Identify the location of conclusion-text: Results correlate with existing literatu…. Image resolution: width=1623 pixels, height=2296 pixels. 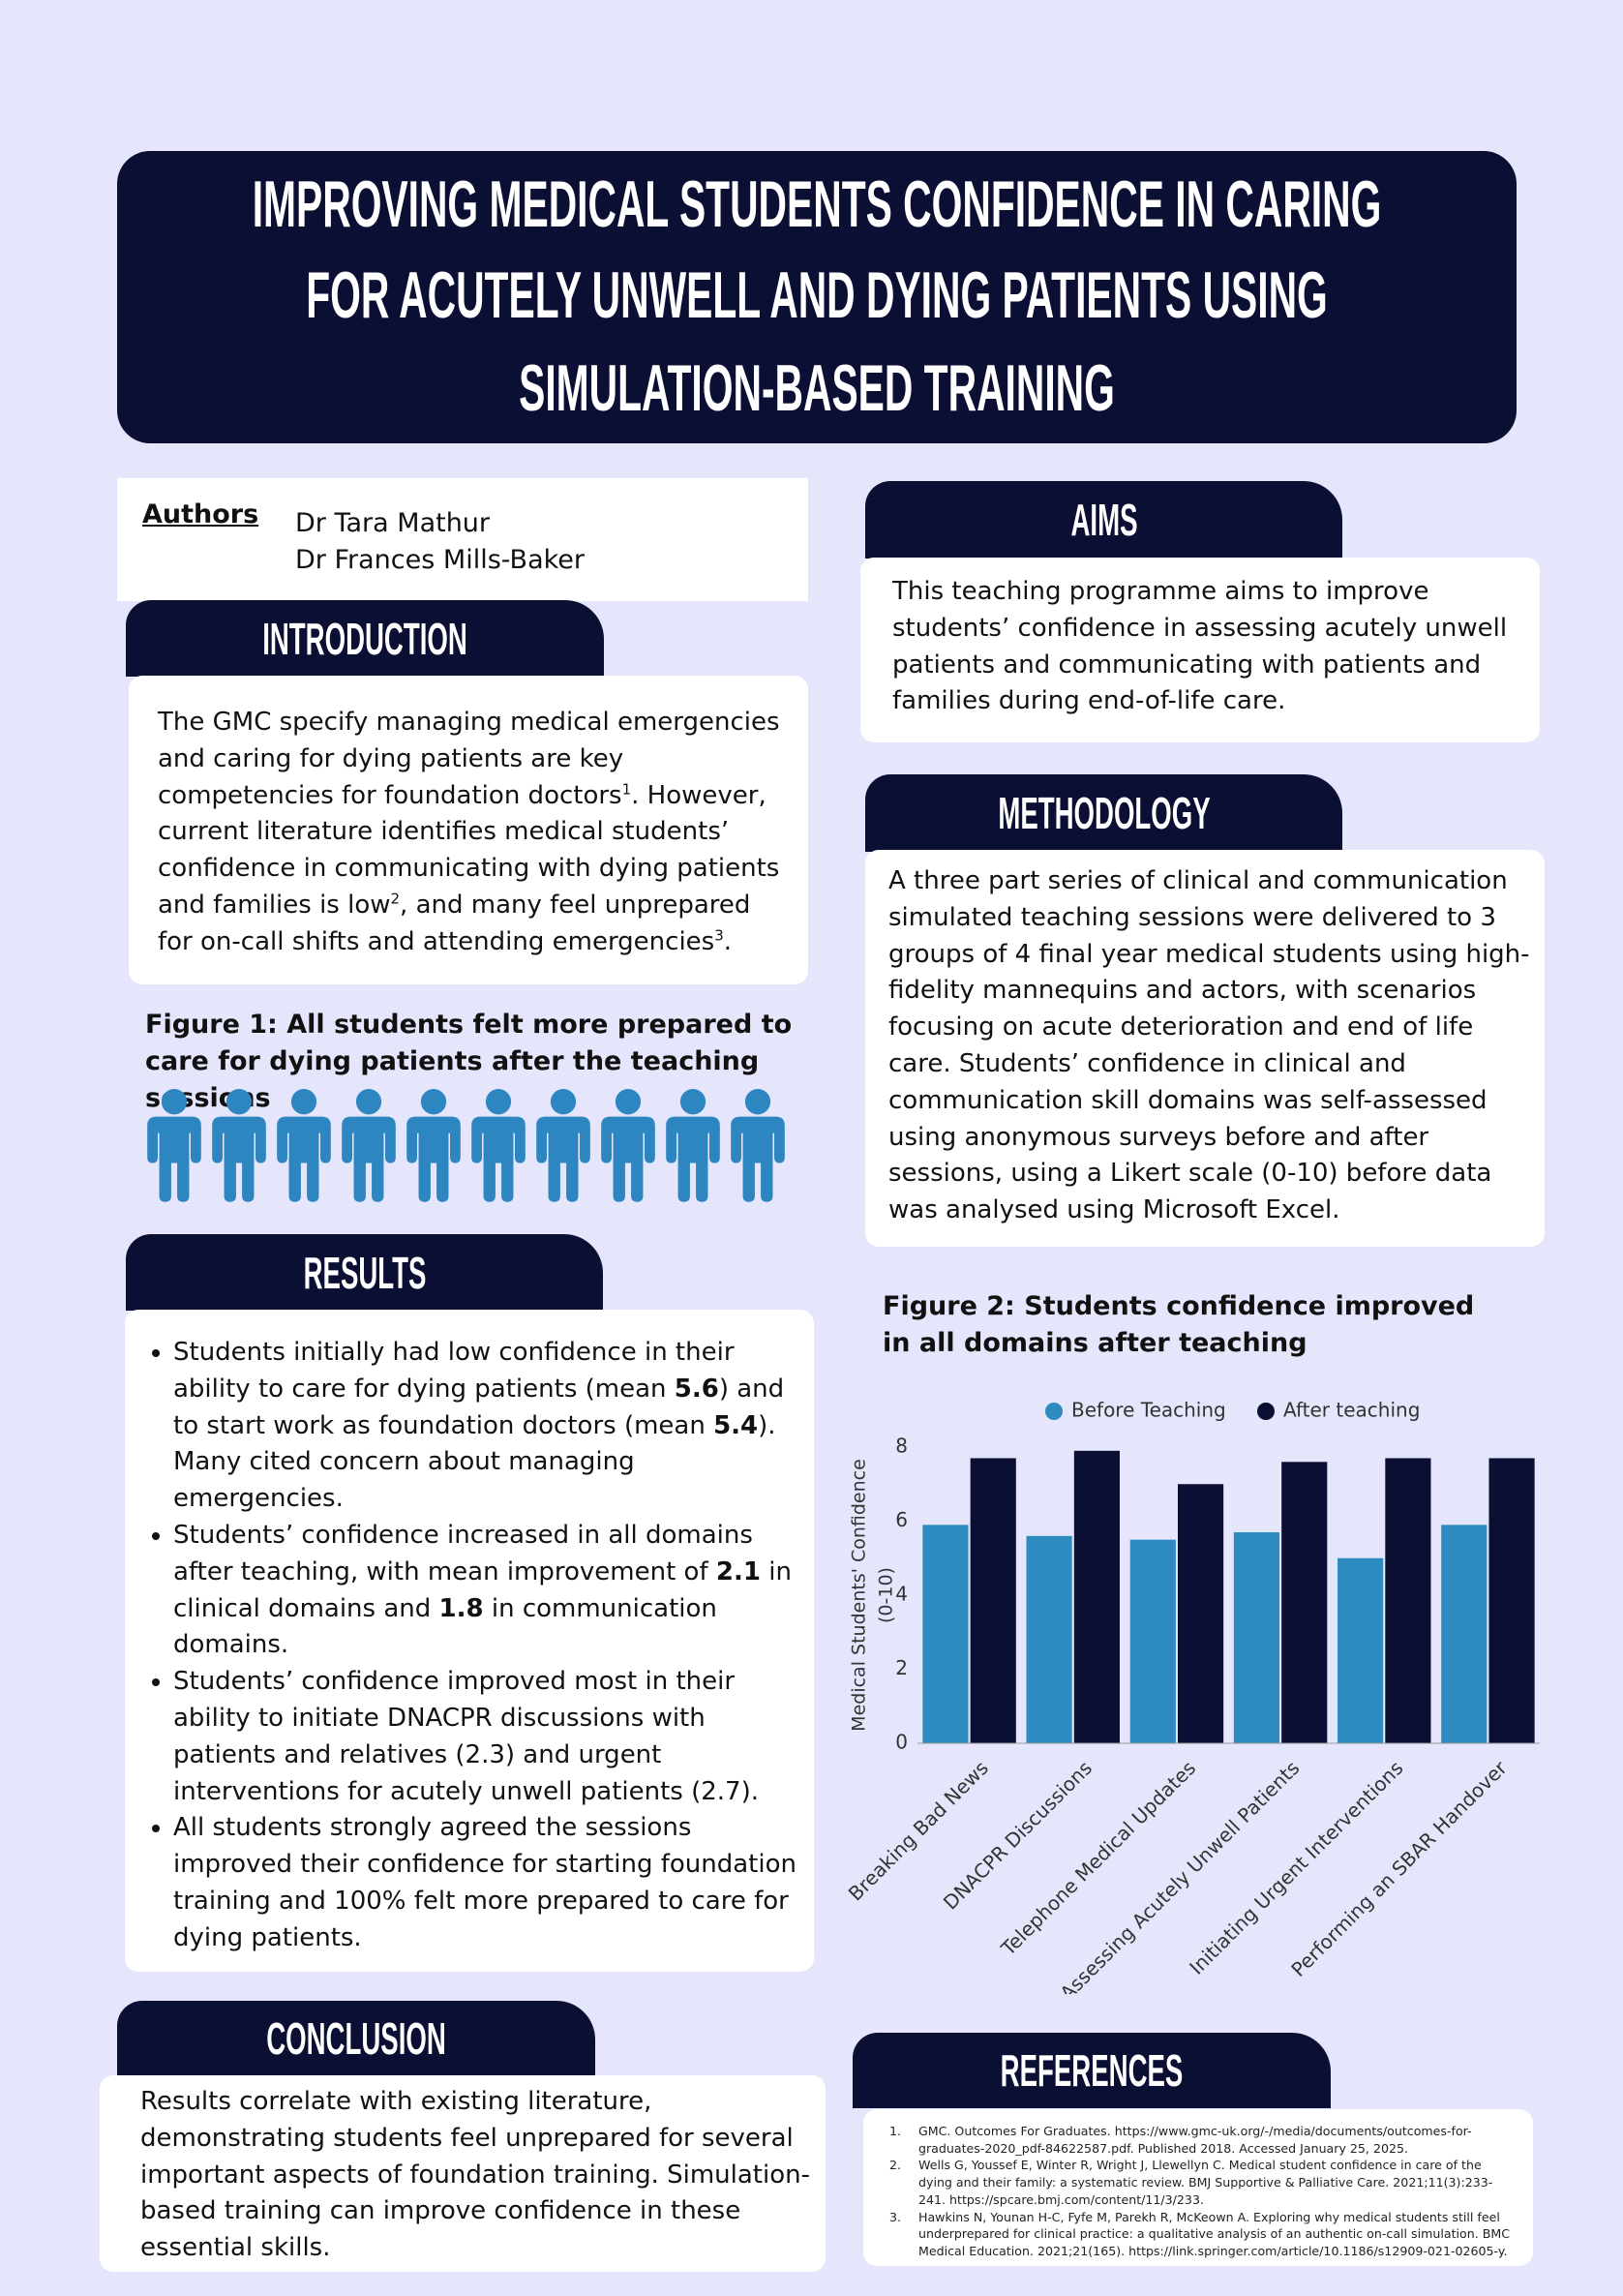
(475, 2175).